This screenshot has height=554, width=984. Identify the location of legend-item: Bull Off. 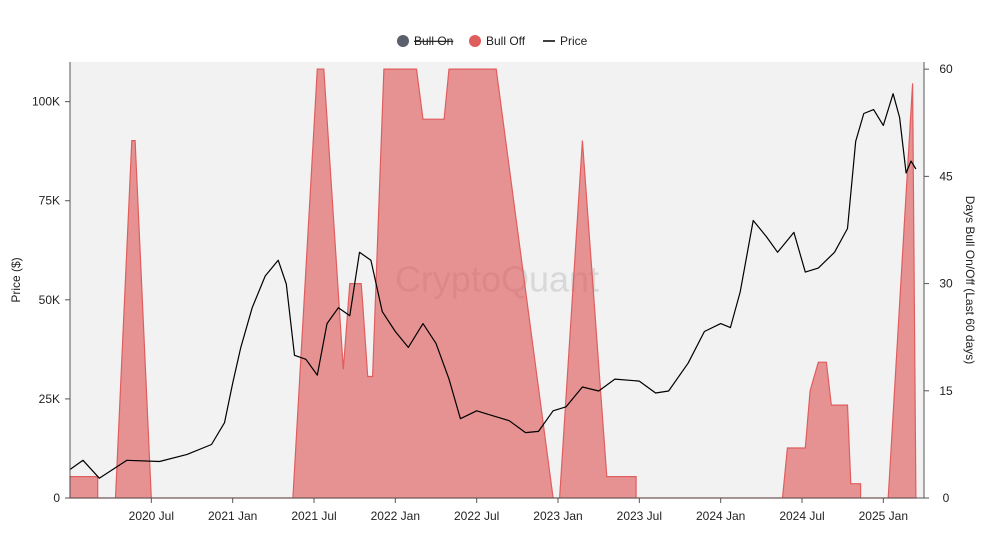
(497, 41).